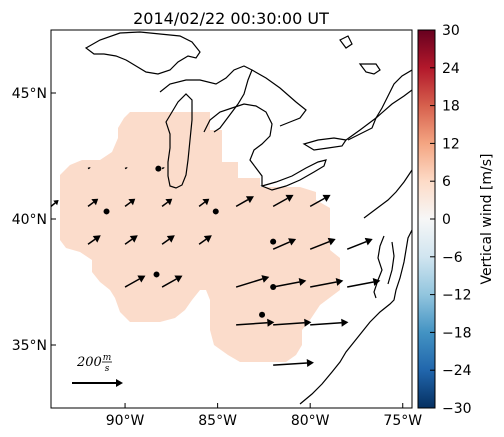 This screenshot has height=437, width=504. What do you see at coordinates (119, 383) in the screenshot?
I see `scale-arrow-head` at bounding box center [119, 383].